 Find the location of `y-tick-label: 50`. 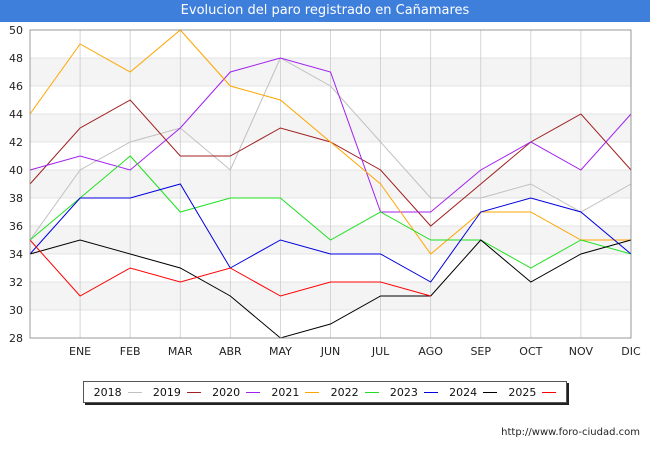

y-tick-label: 50 is located at coordinates (16, 30).